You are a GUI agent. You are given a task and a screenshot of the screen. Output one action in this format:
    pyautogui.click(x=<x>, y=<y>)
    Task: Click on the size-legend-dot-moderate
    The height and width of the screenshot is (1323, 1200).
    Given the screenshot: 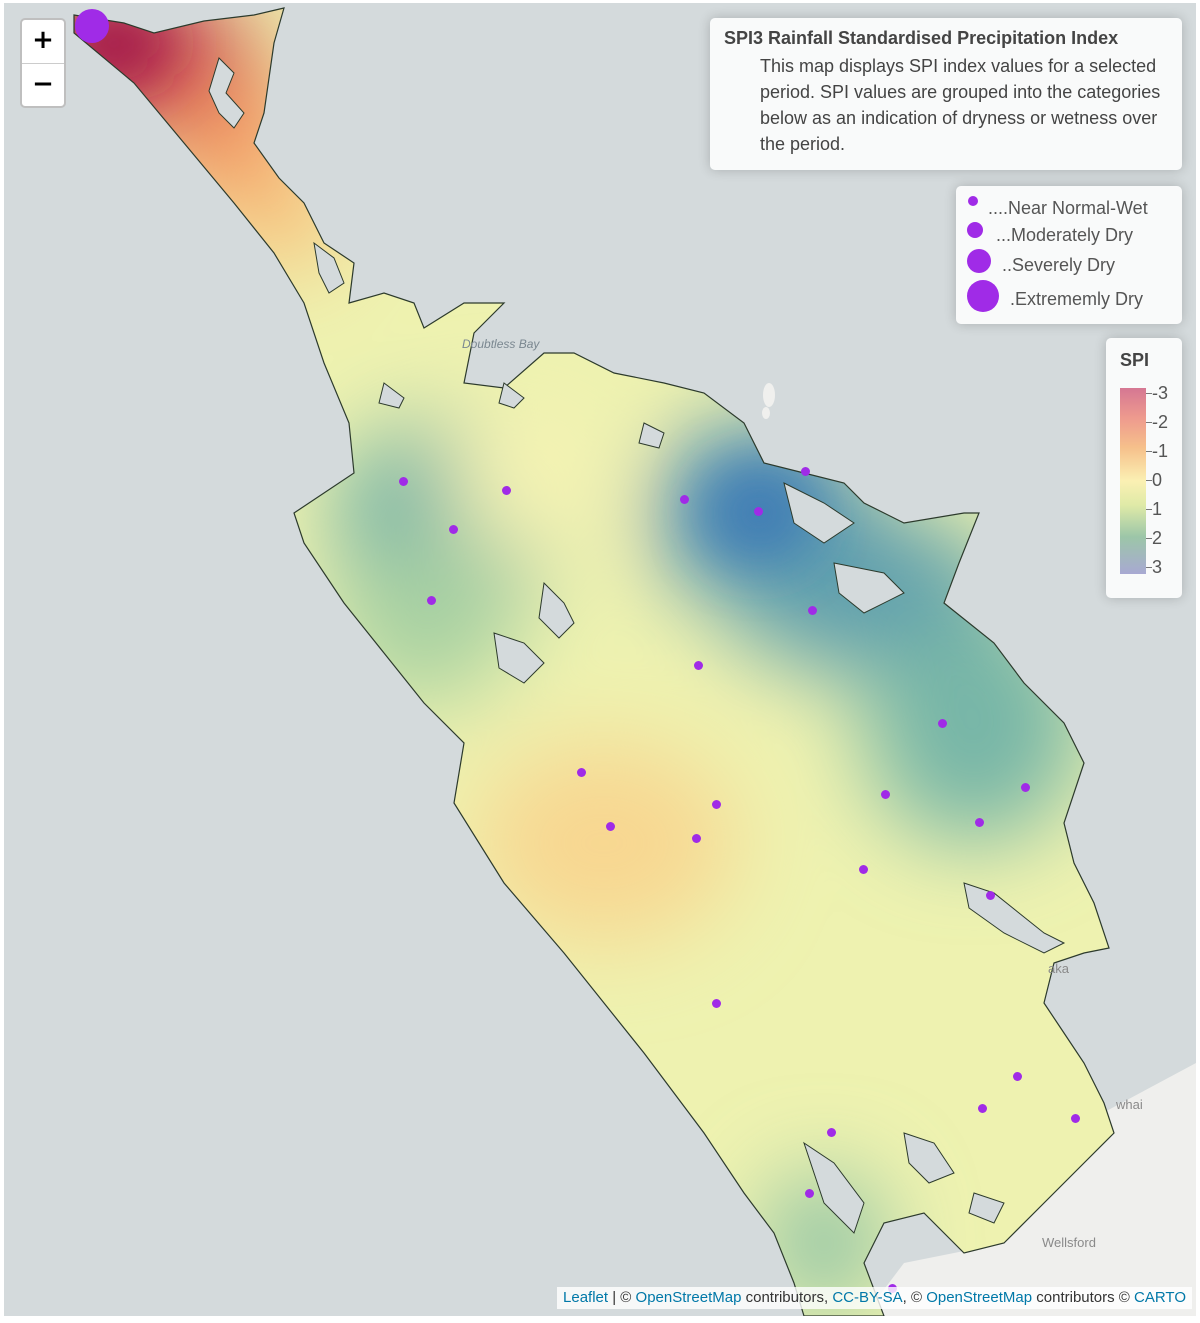 What is the action you would take?
    pyautogui.click(x=975, y=230)
    